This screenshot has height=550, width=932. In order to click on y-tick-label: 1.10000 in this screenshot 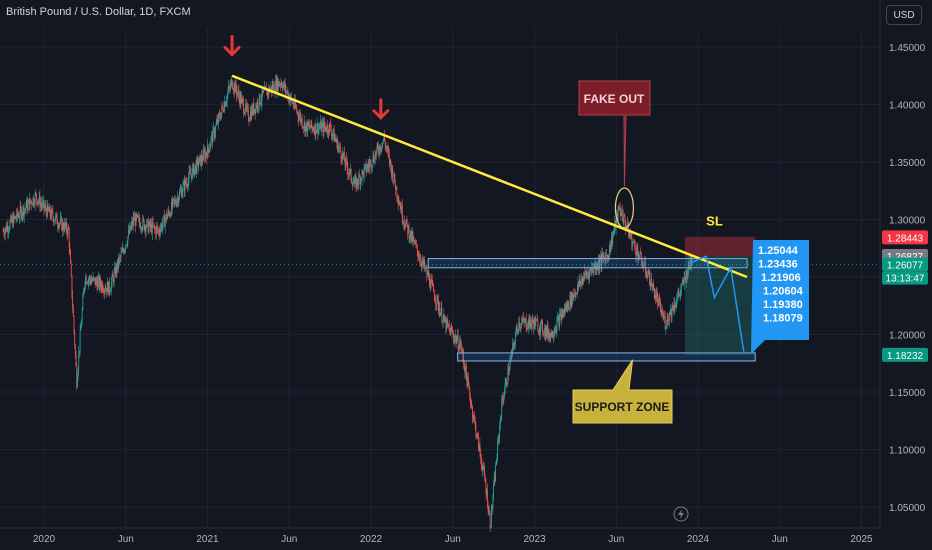, I will do `click(907, 451)`.